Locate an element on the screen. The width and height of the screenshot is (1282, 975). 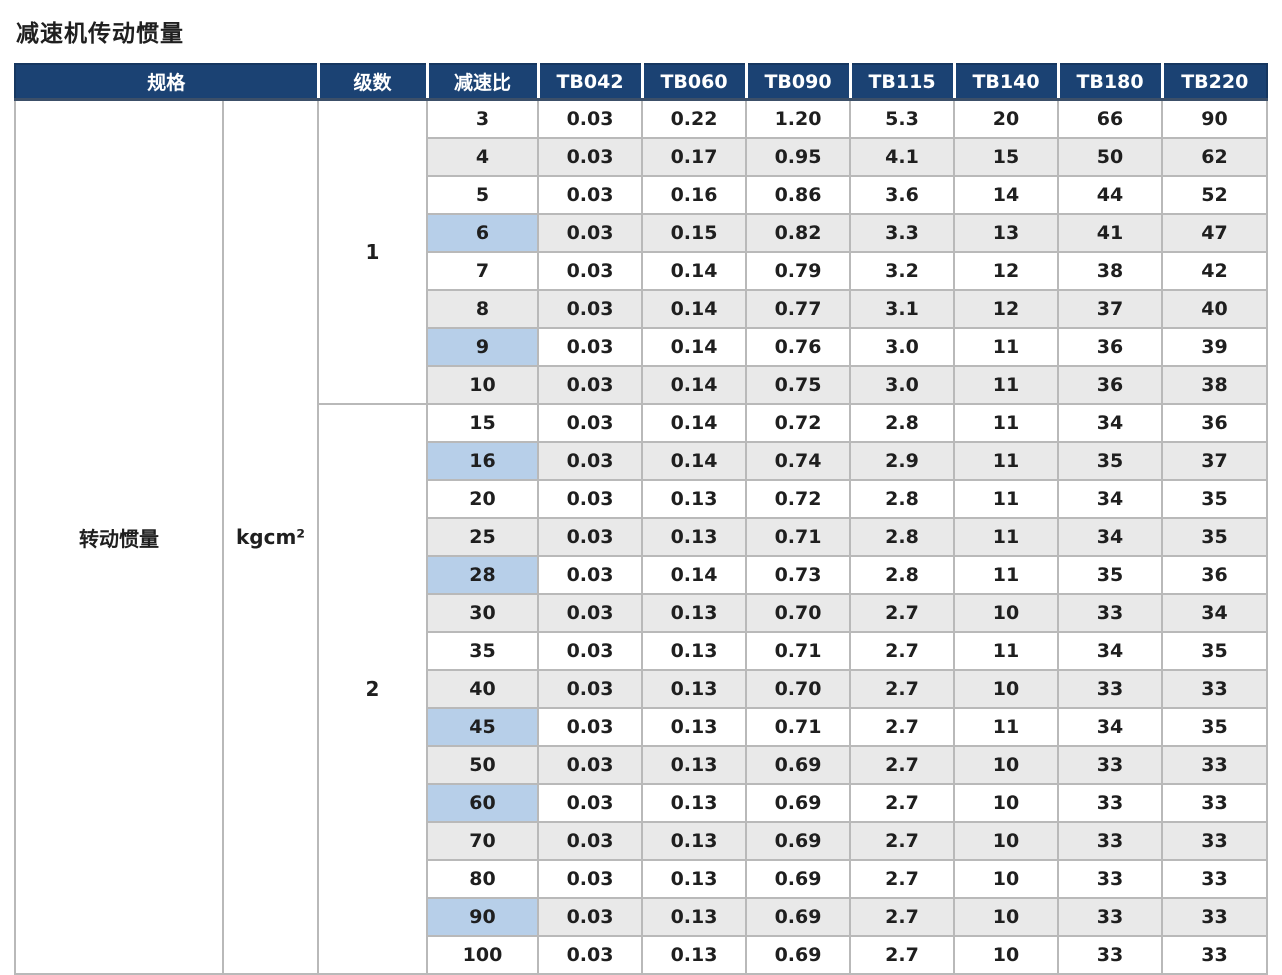
ratio-cell: 7 is located at coordinates (483, 271).